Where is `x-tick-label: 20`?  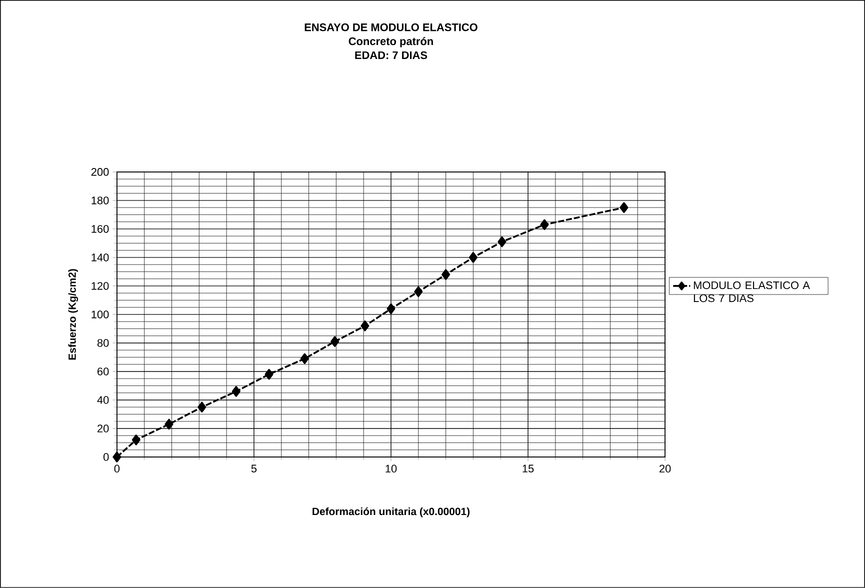
x-tick-label: 20 is located at coordinates (665, 468).